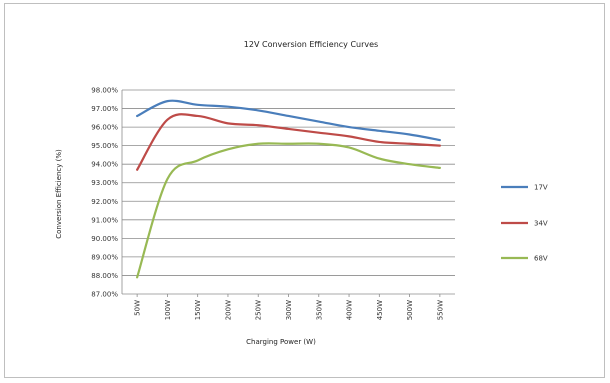  What do you see at coordinates (104, 183) in the screenshot?
I see `y-tick-label: 93.00%` at bounding box center [104, 183].